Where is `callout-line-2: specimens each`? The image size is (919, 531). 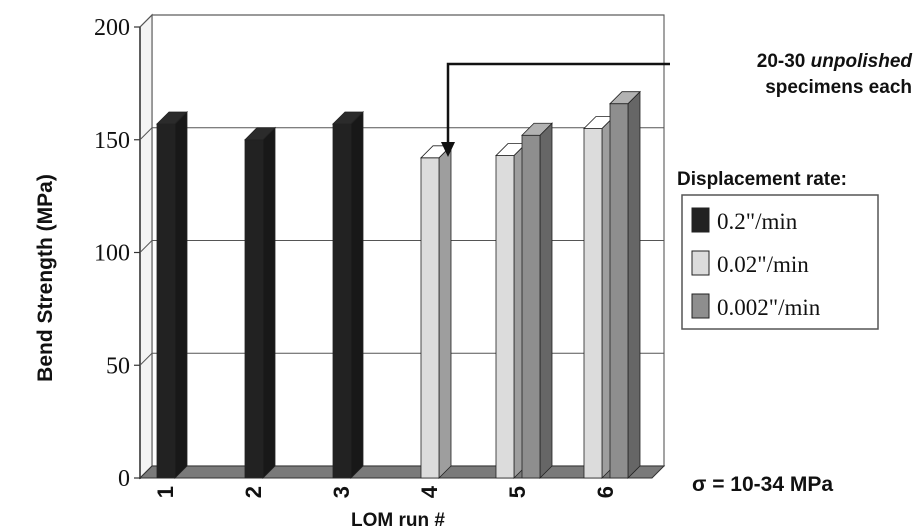
callout-line-2: specimens each is located at coordinates (838, 87).